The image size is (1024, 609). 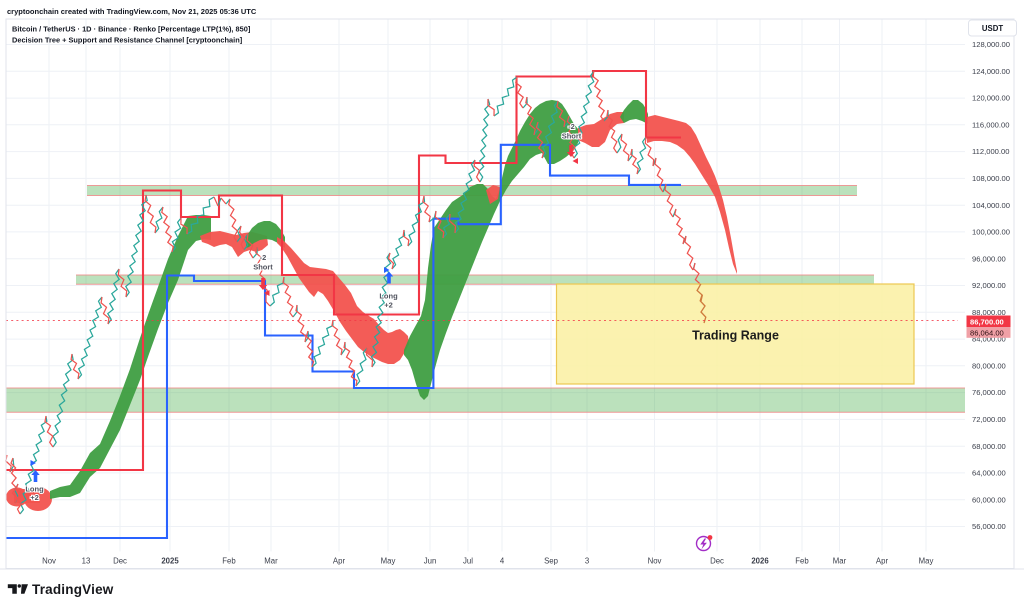 I want to click on svg-text: 13, so click(x=86, y=561).